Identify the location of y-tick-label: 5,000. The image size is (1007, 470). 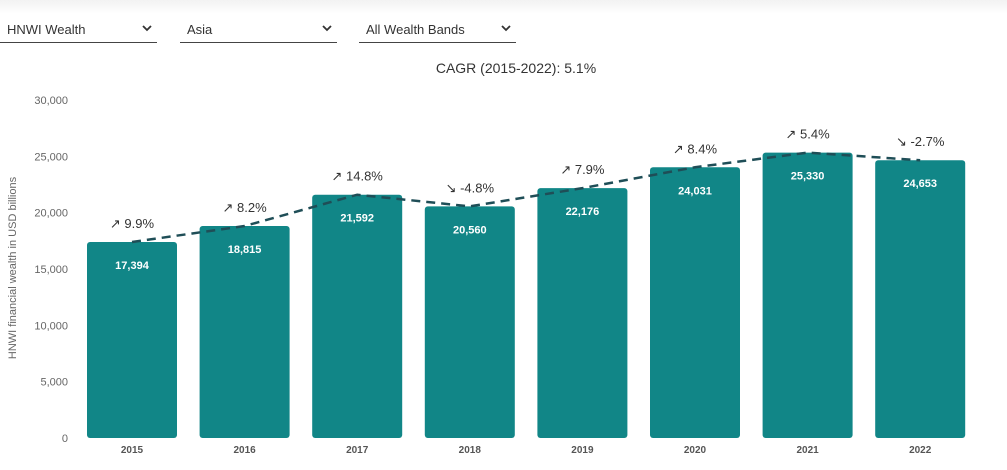
(54, 383).